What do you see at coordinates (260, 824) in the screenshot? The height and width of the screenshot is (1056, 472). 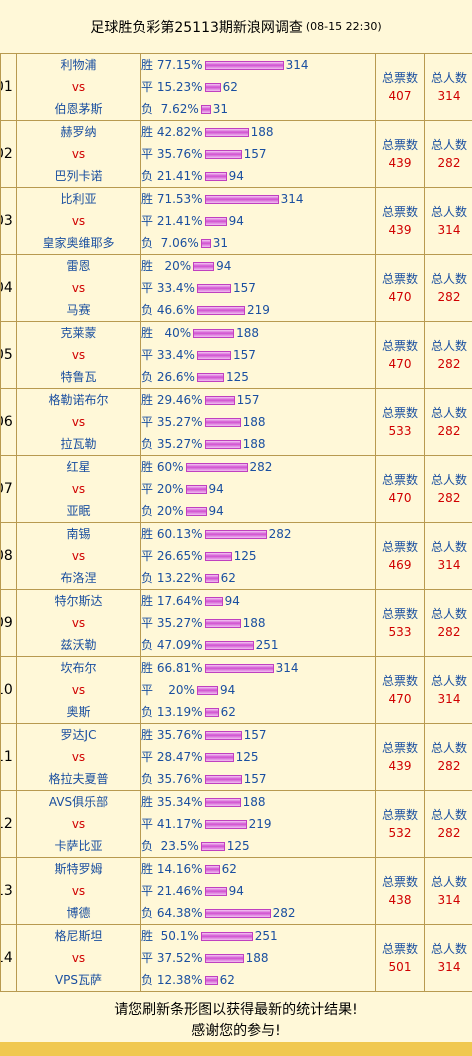 I see `draw-count: 219` at bounding box center [260, 824].